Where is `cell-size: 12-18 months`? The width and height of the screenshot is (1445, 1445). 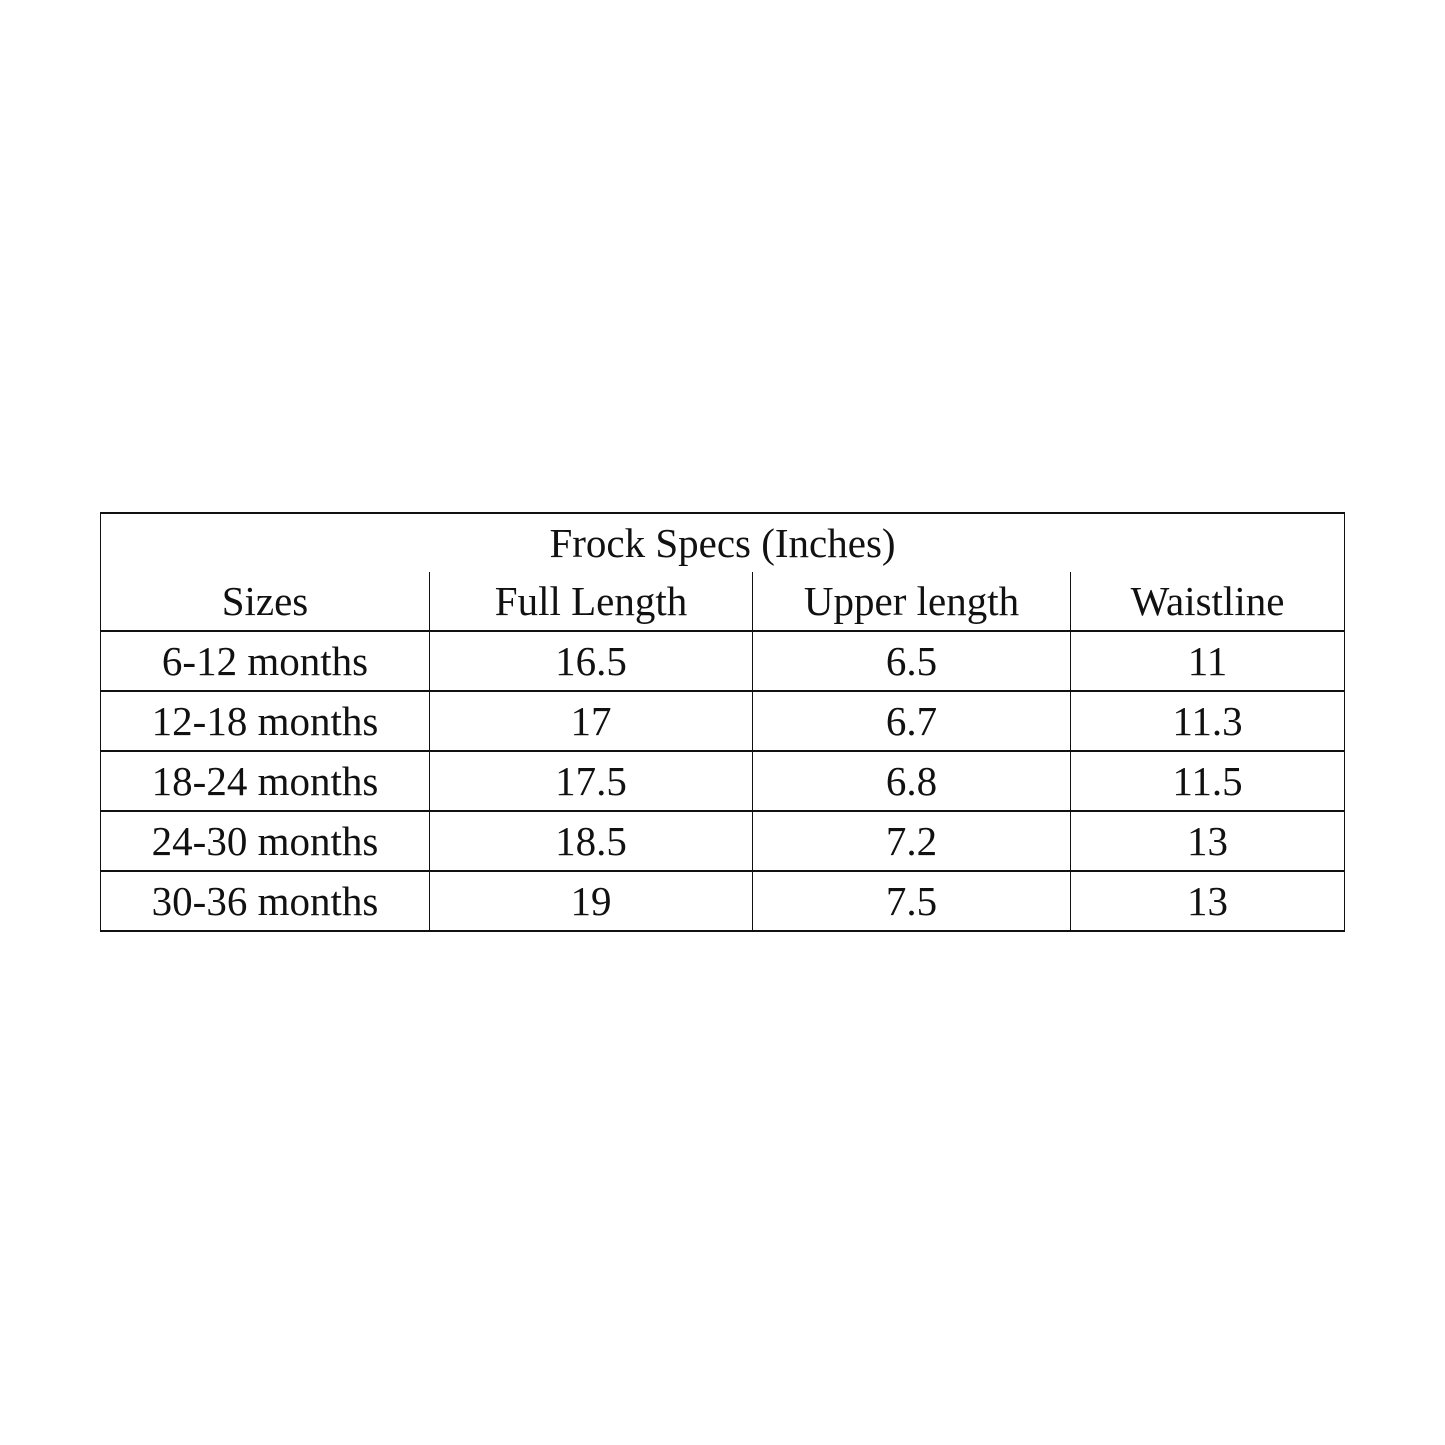
cell-size: 12-18 months is located at coordinates (265, 721).